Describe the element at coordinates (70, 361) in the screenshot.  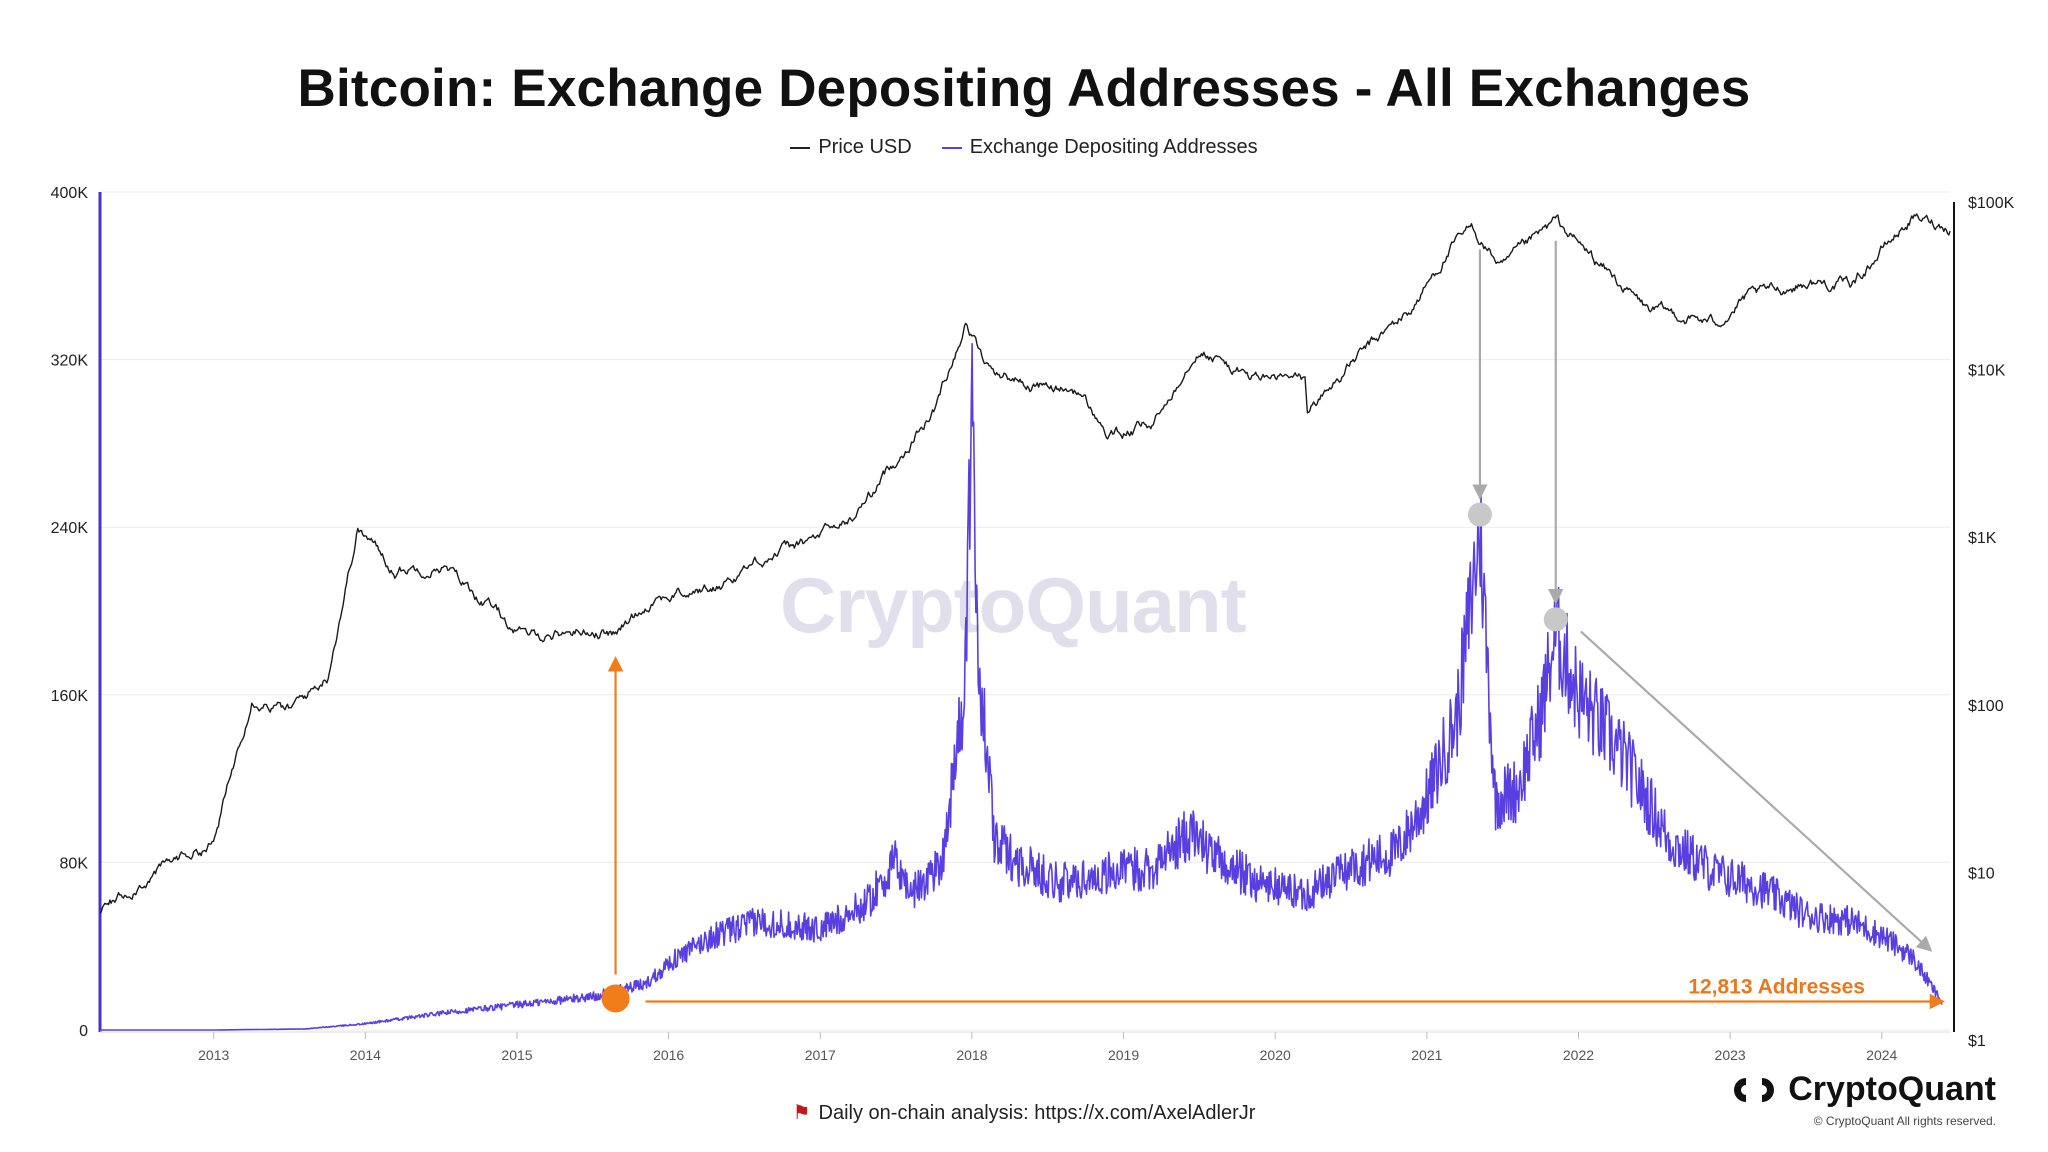
I see `left-axis-tick: 320K` at that location.